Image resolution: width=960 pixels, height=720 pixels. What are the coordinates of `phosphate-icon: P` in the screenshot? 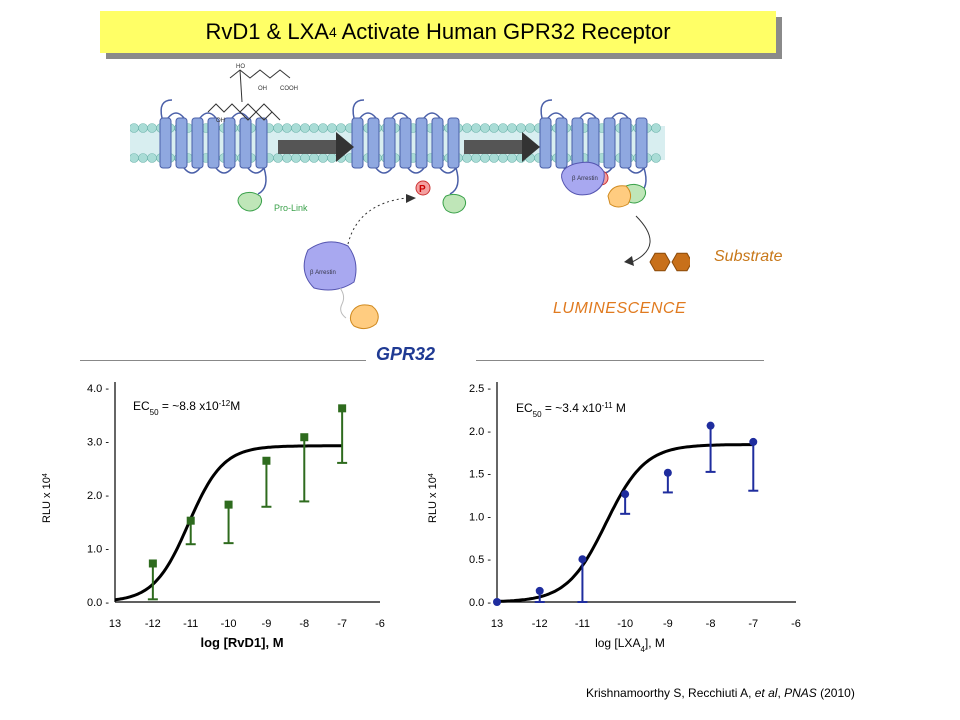 It's located at (423, 188).